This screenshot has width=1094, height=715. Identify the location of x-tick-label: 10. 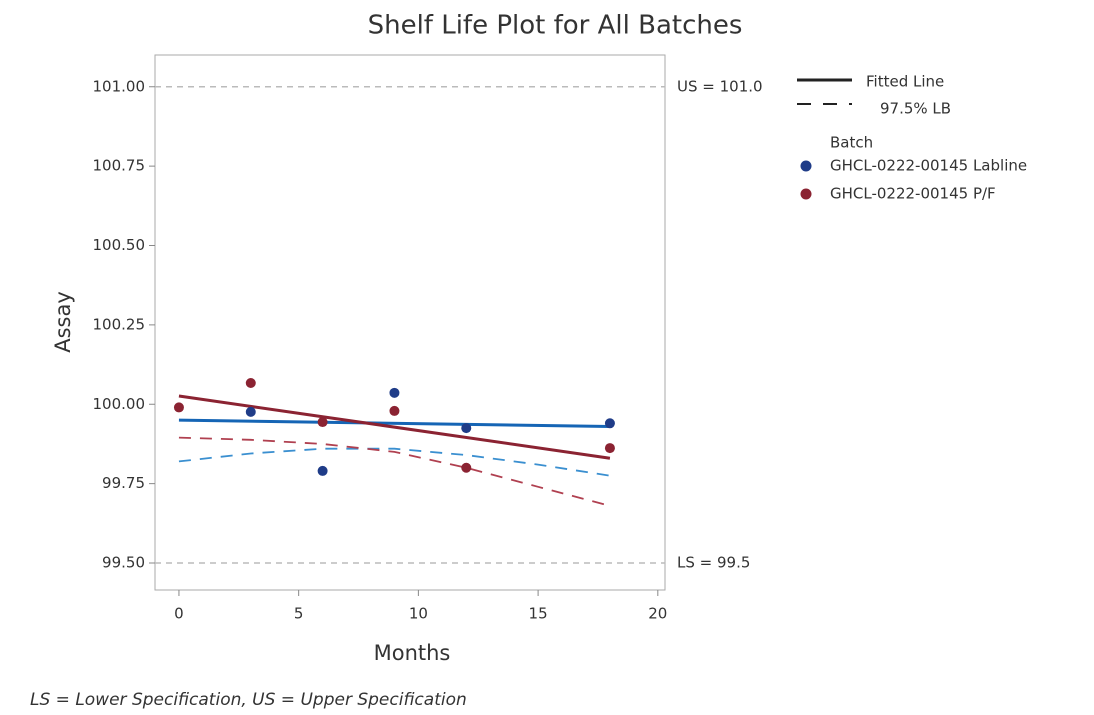
(418, 614).